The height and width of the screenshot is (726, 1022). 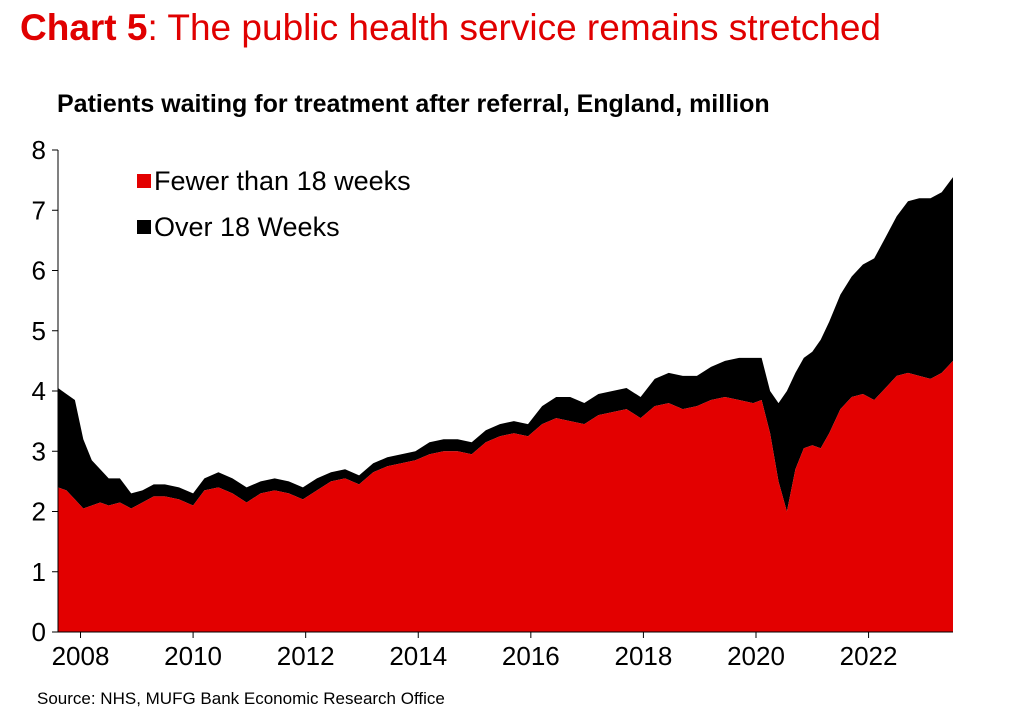 I want to click on y-tick-label: 5, so click(x=39, y=331).